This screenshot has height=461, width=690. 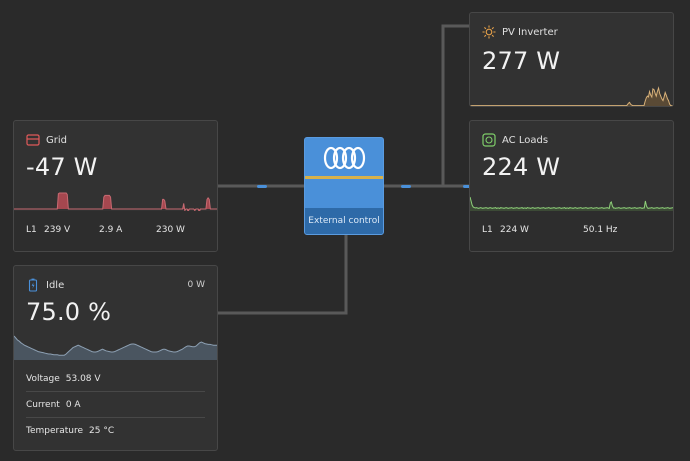 What do you see at coordinates (56, 140) in the screenshot?
I see `grid-title: Grid` at bounding box center [56, 140].